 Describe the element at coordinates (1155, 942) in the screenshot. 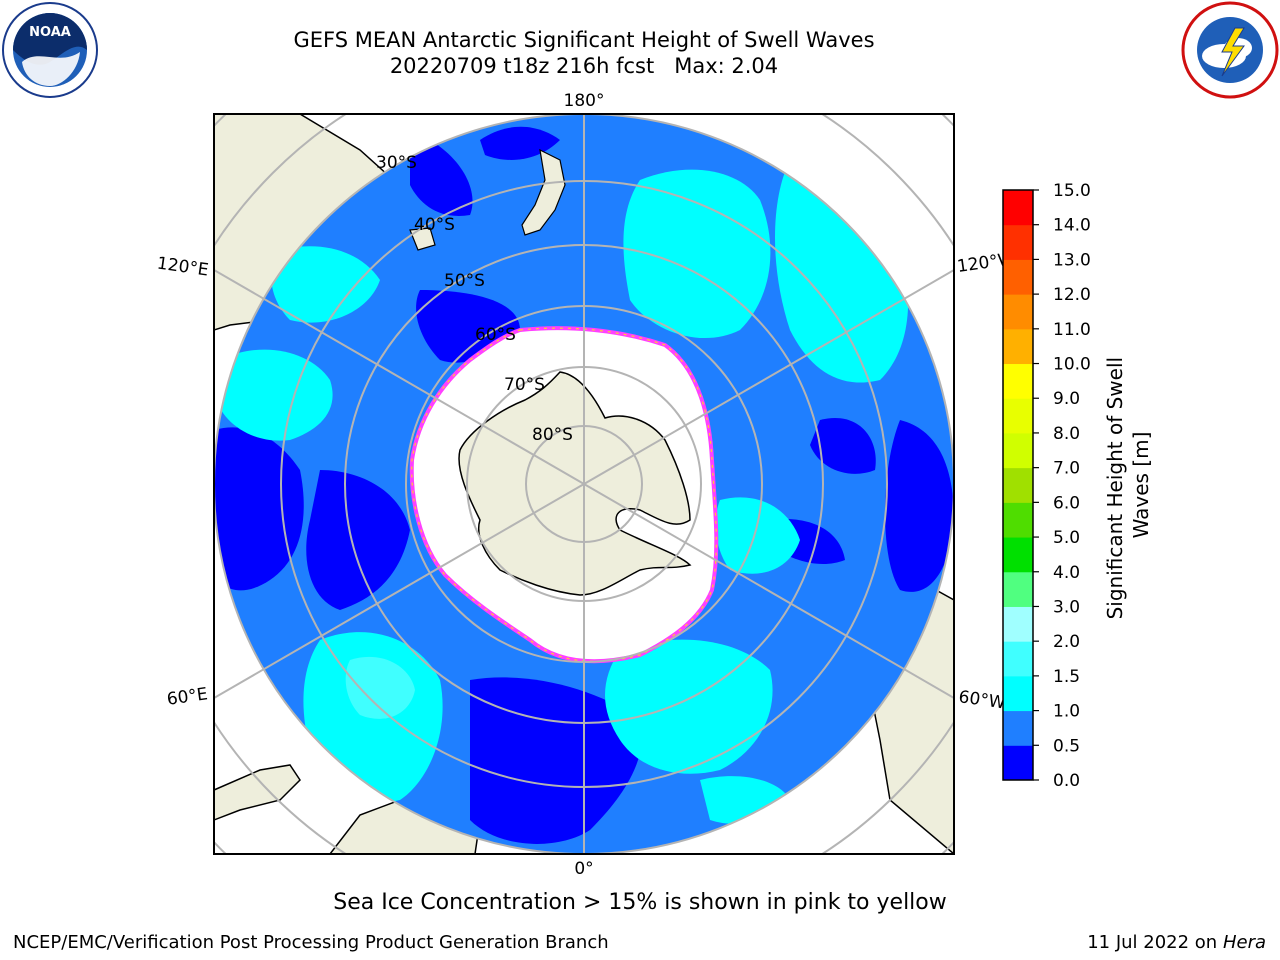

I see `footer-date: 11 Jul 2022 on` at that location.